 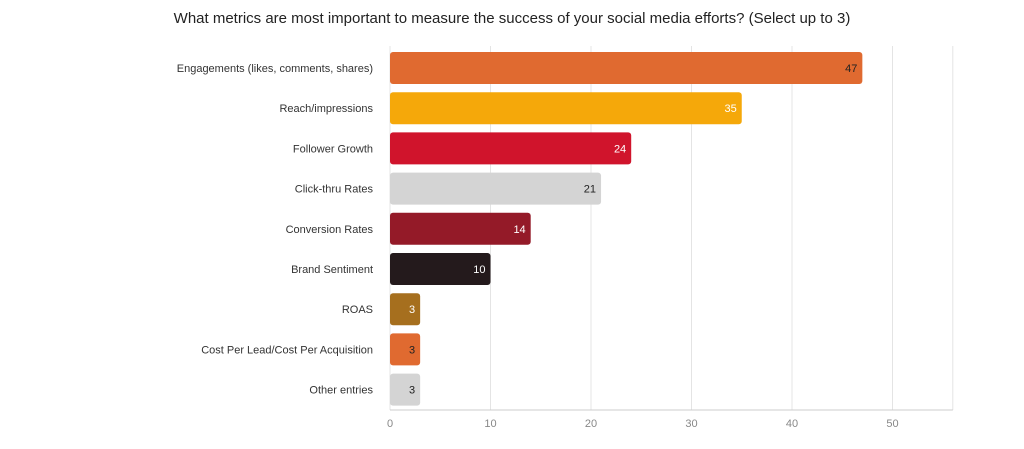 I want to click on bar-value-label: 35, so click(x=731, y=109).